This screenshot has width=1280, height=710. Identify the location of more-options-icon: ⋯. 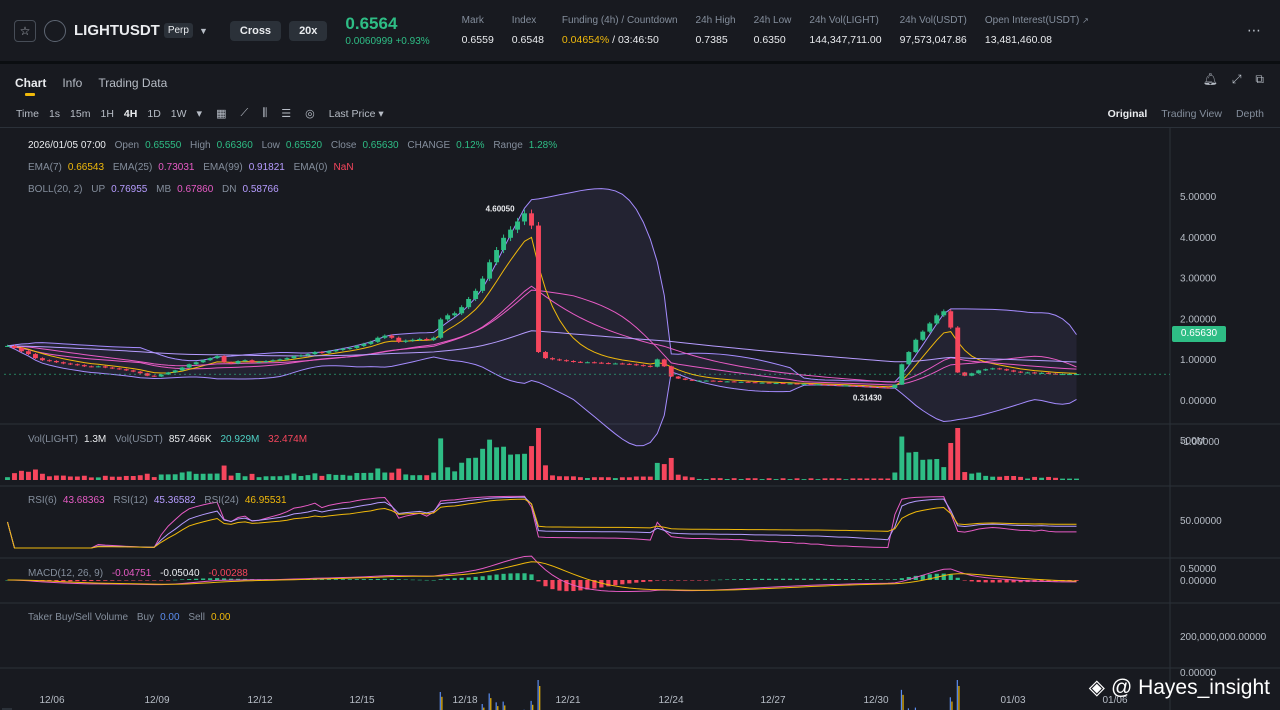
(1254, 30).